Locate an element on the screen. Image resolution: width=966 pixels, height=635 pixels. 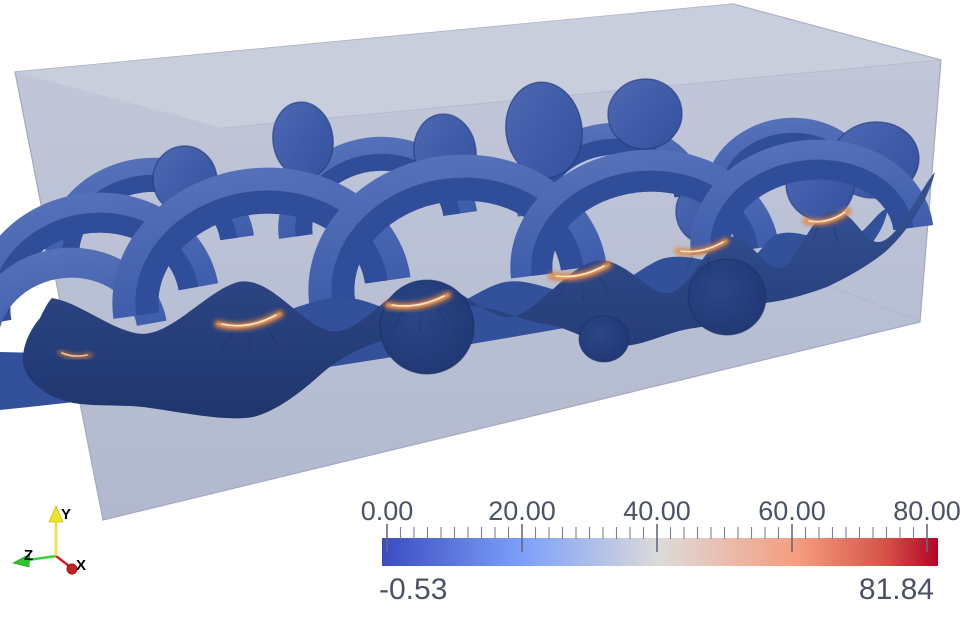
legend-tick-label-3: 60.00 is located at coordinates (792, 511).